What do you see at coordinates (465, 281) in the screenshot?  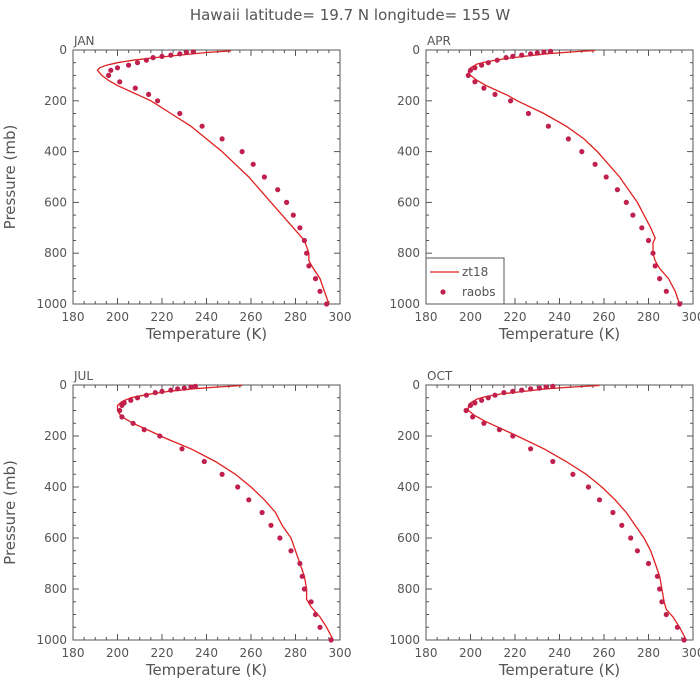 I see `legend: zt18 raobs` at bounding box center [465, 281].